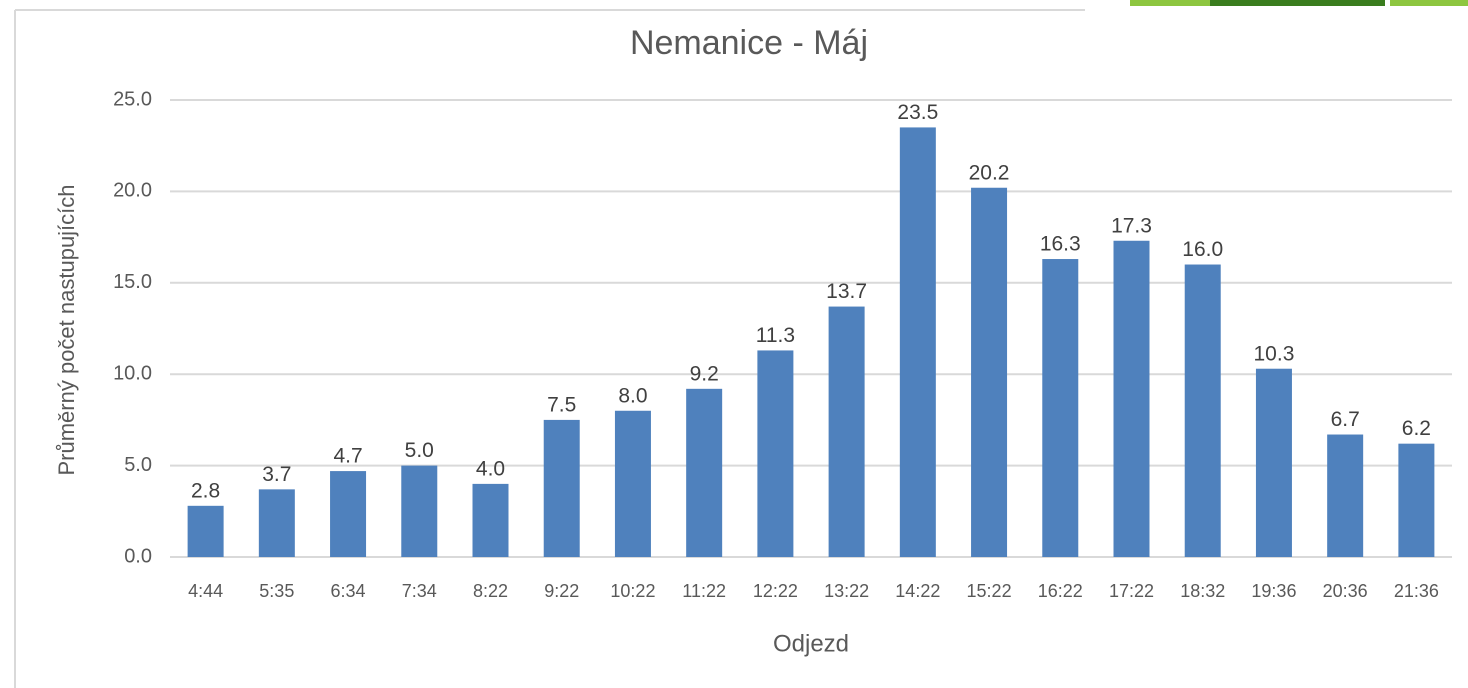 This screenshot has height=688, width=1468. What do you see at coordinates (704, 591) in the screenshot?
I see `x-tick-label: 11:22` at bounding box center [704, 591].